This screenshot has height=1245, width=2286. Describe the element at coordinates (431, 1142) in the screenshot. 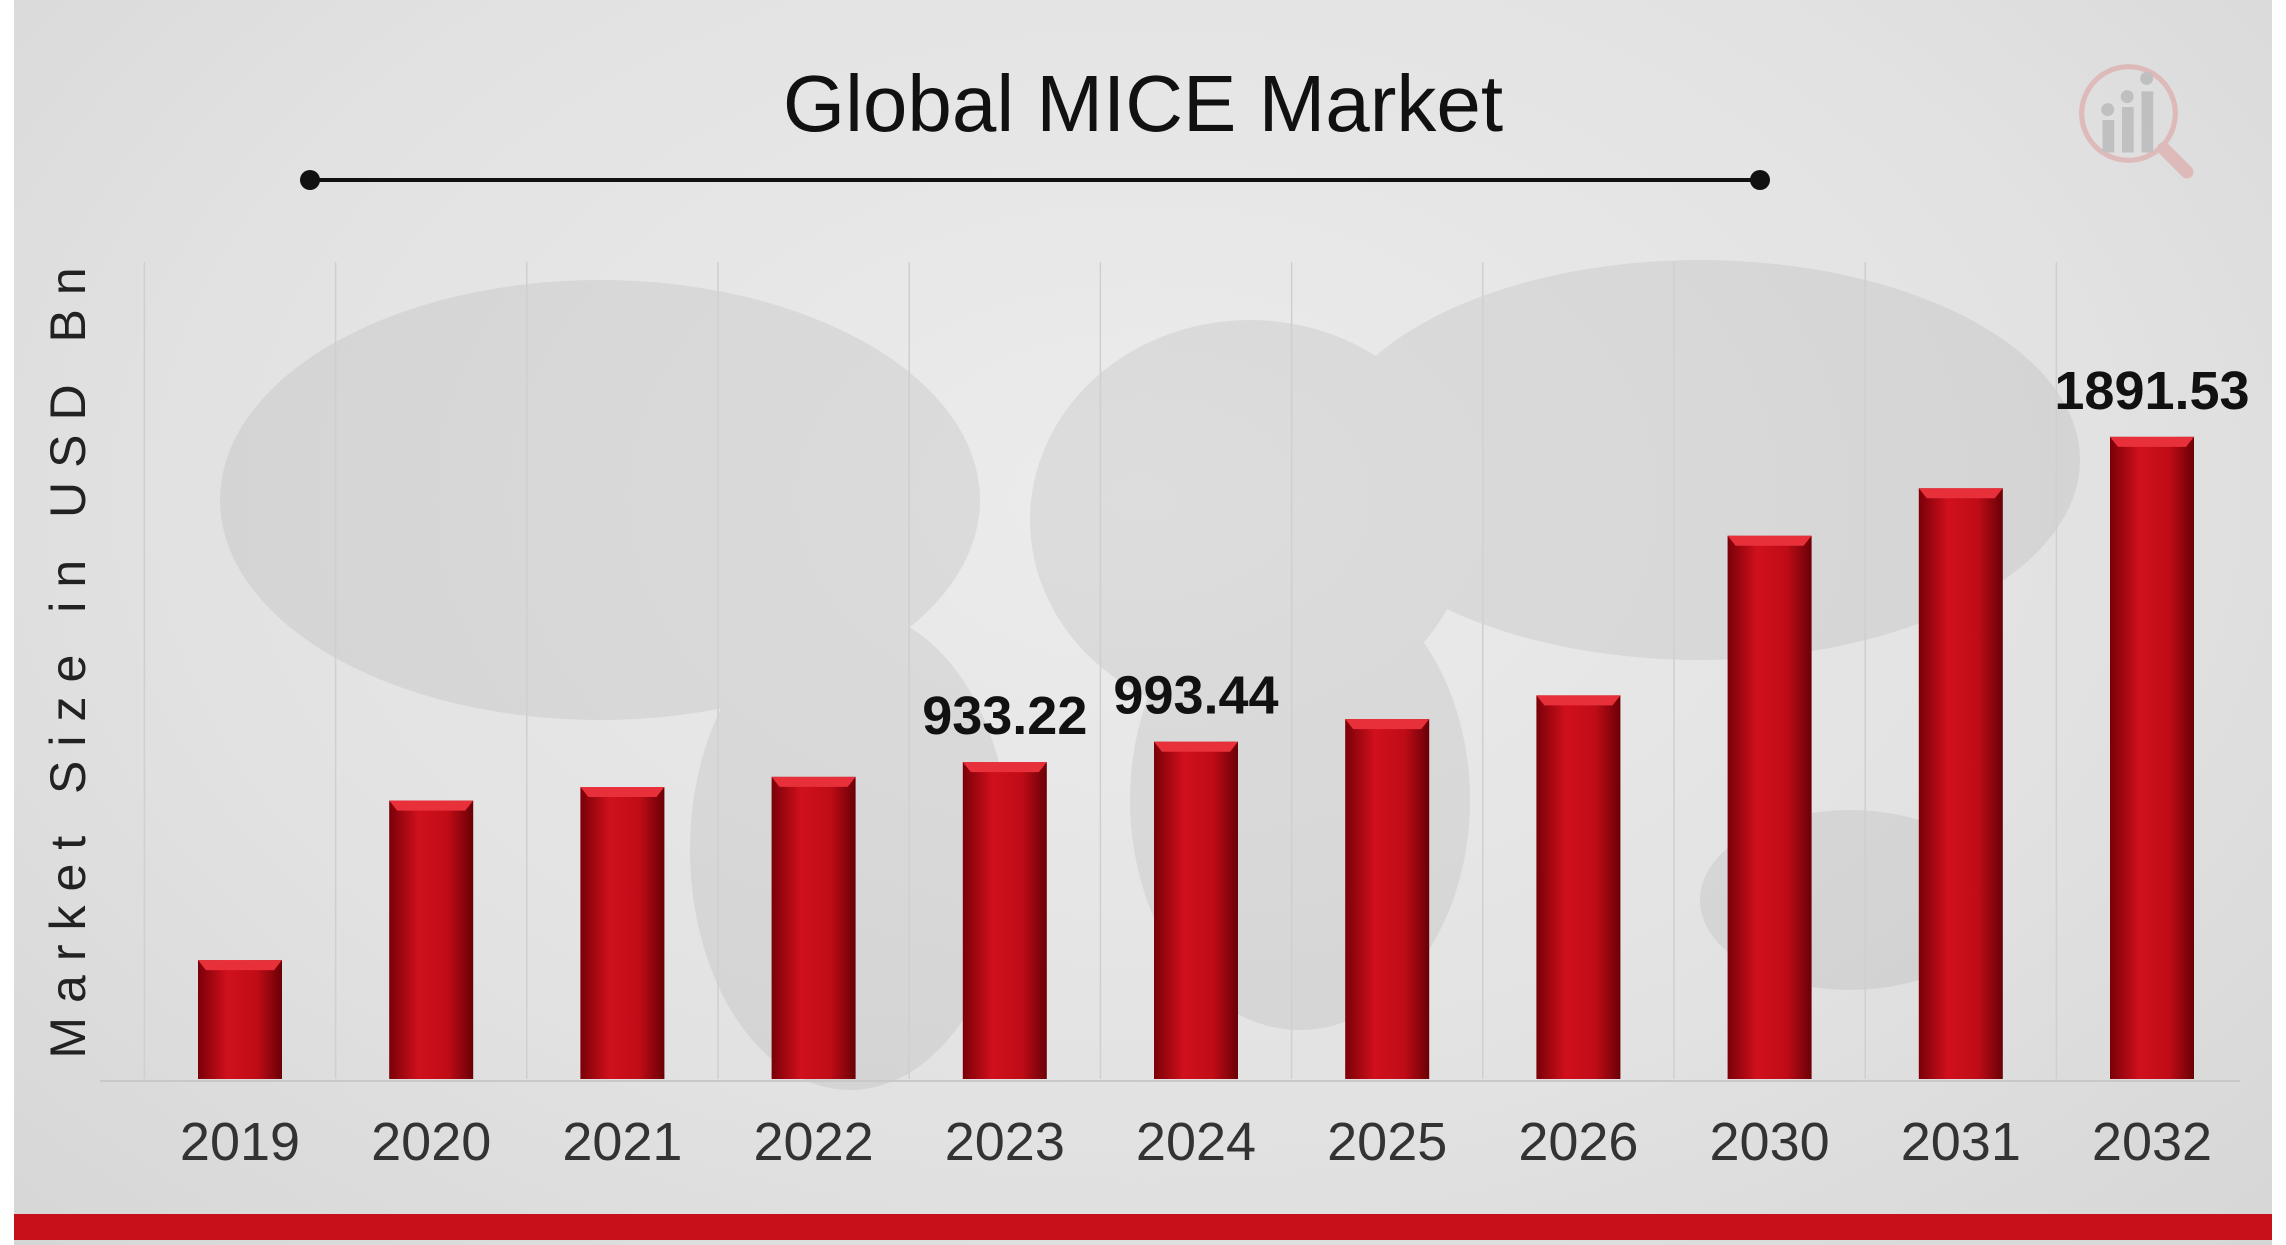

I see `x-tick-label: 2020` at that location.